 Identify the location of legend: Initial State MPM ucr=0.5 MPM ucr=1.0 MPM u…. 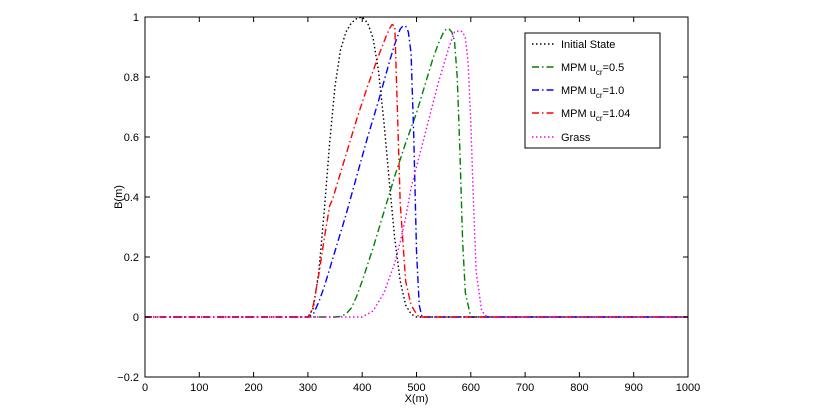
(592, 90).